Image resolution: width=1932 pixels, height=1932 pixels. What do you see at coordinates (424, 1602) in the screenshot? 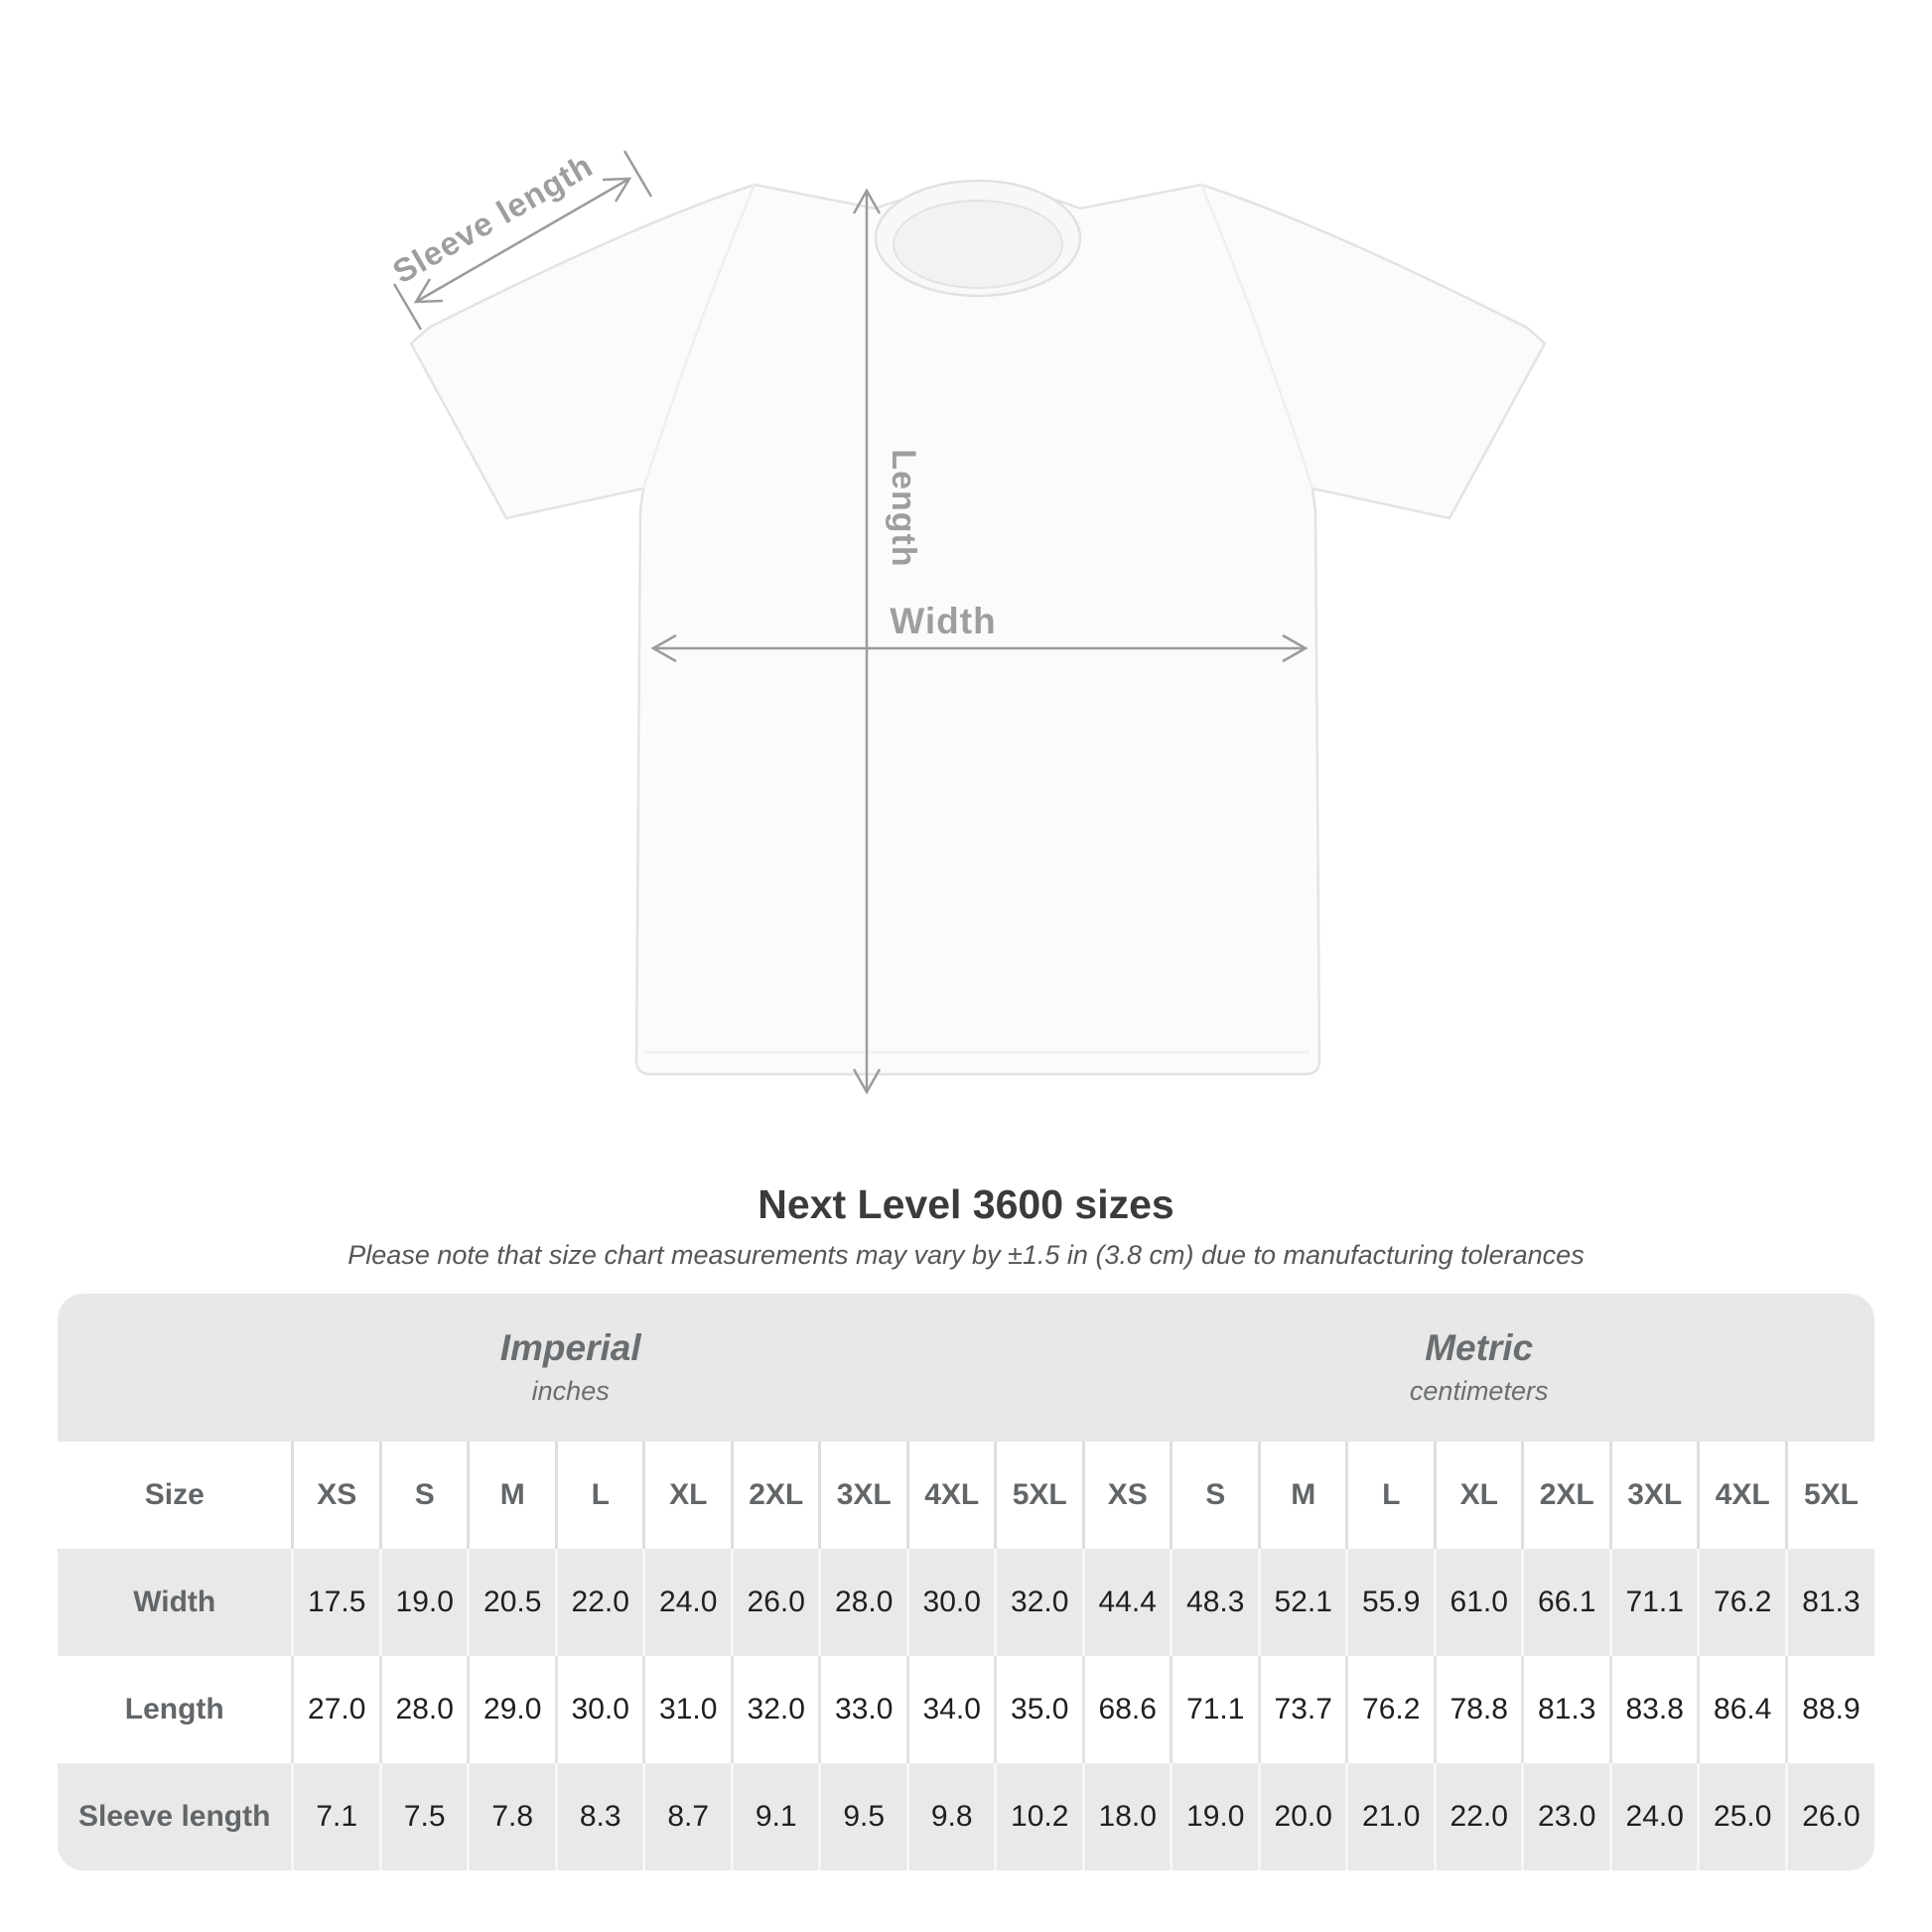
I see `width-imperial-cell: 19.0` at bounding box center [424, 1602].